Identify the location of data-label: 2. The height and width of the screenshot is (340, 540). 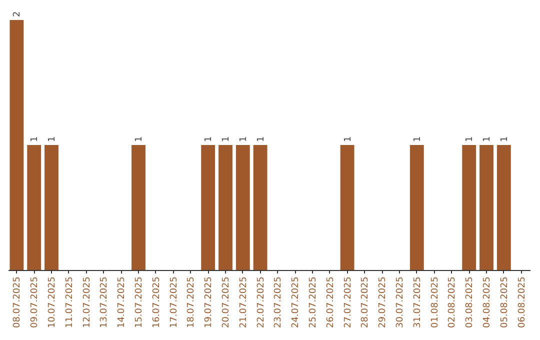
(17, 14).